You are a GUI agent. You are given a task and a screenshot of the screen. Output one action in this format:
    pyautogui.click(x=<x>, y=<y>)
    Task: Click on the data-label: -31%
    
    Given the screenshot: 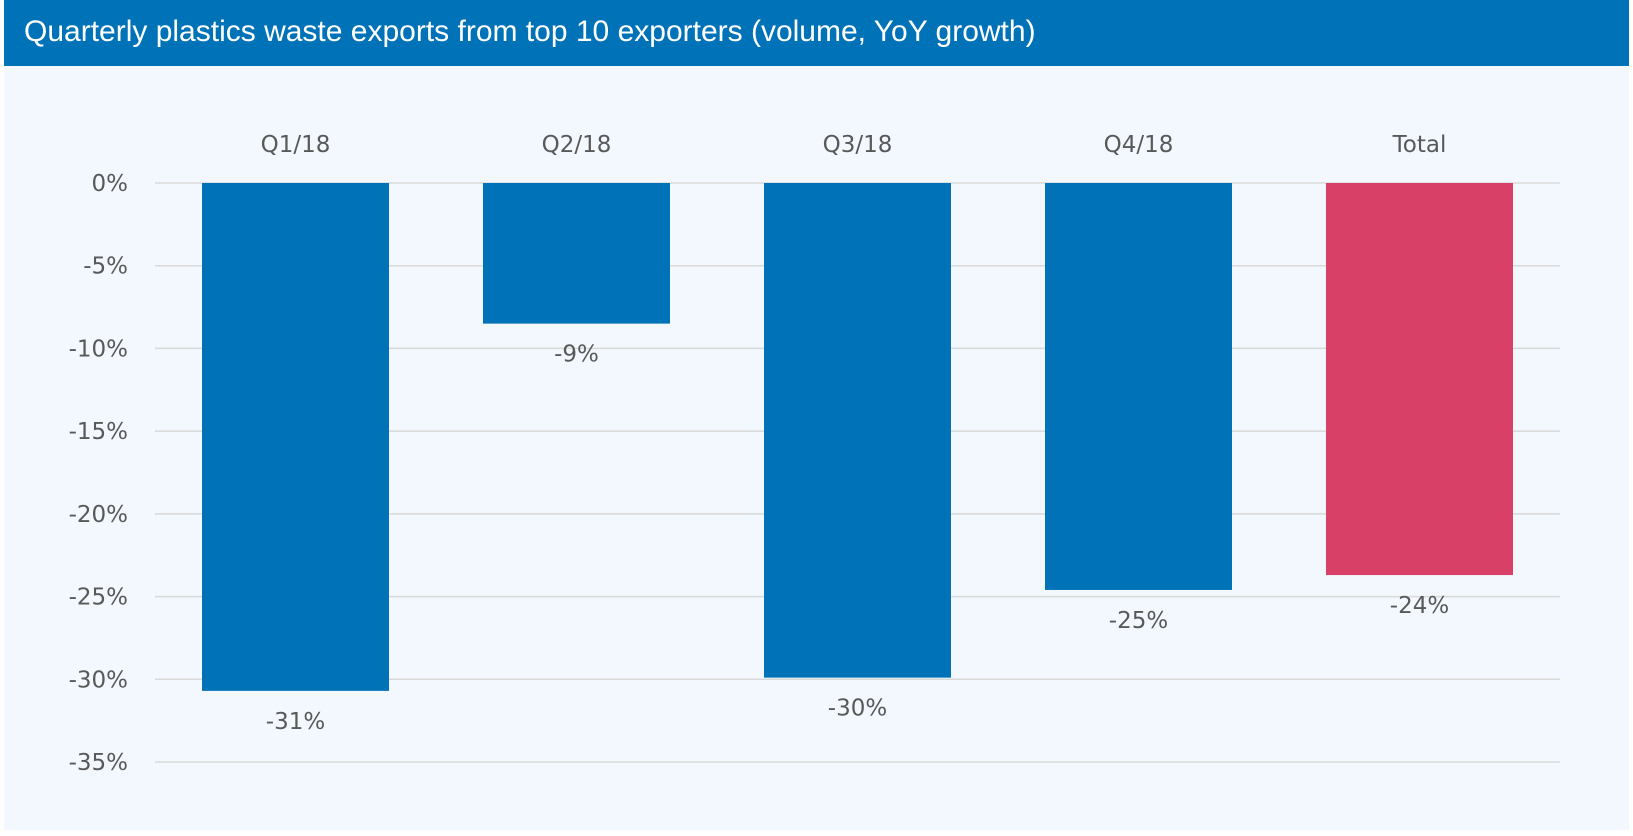 What is the action you would take?
    pyautogui.click(x=295, y=722)
    